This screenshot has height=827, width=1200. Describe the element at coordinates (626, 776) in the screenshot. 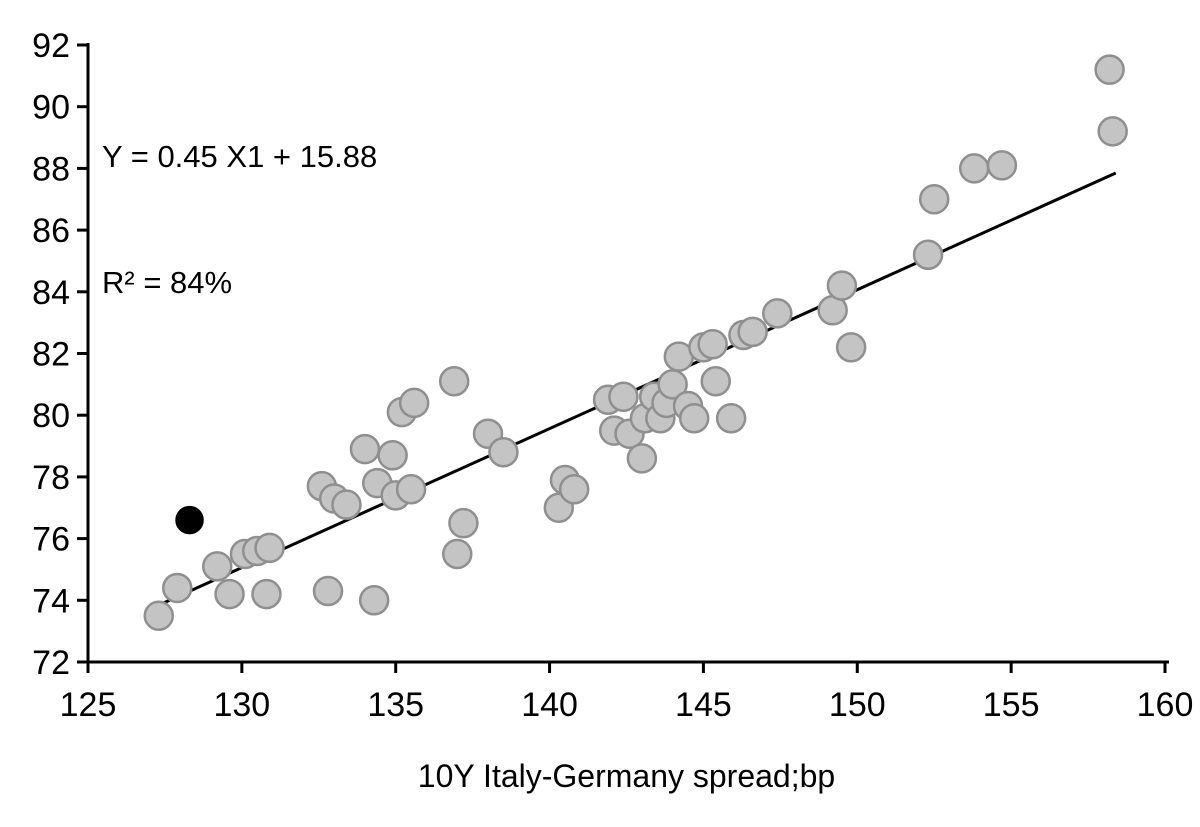

I see `x-axis-label: 10Y Italy-Germany spread;bp` at that location.